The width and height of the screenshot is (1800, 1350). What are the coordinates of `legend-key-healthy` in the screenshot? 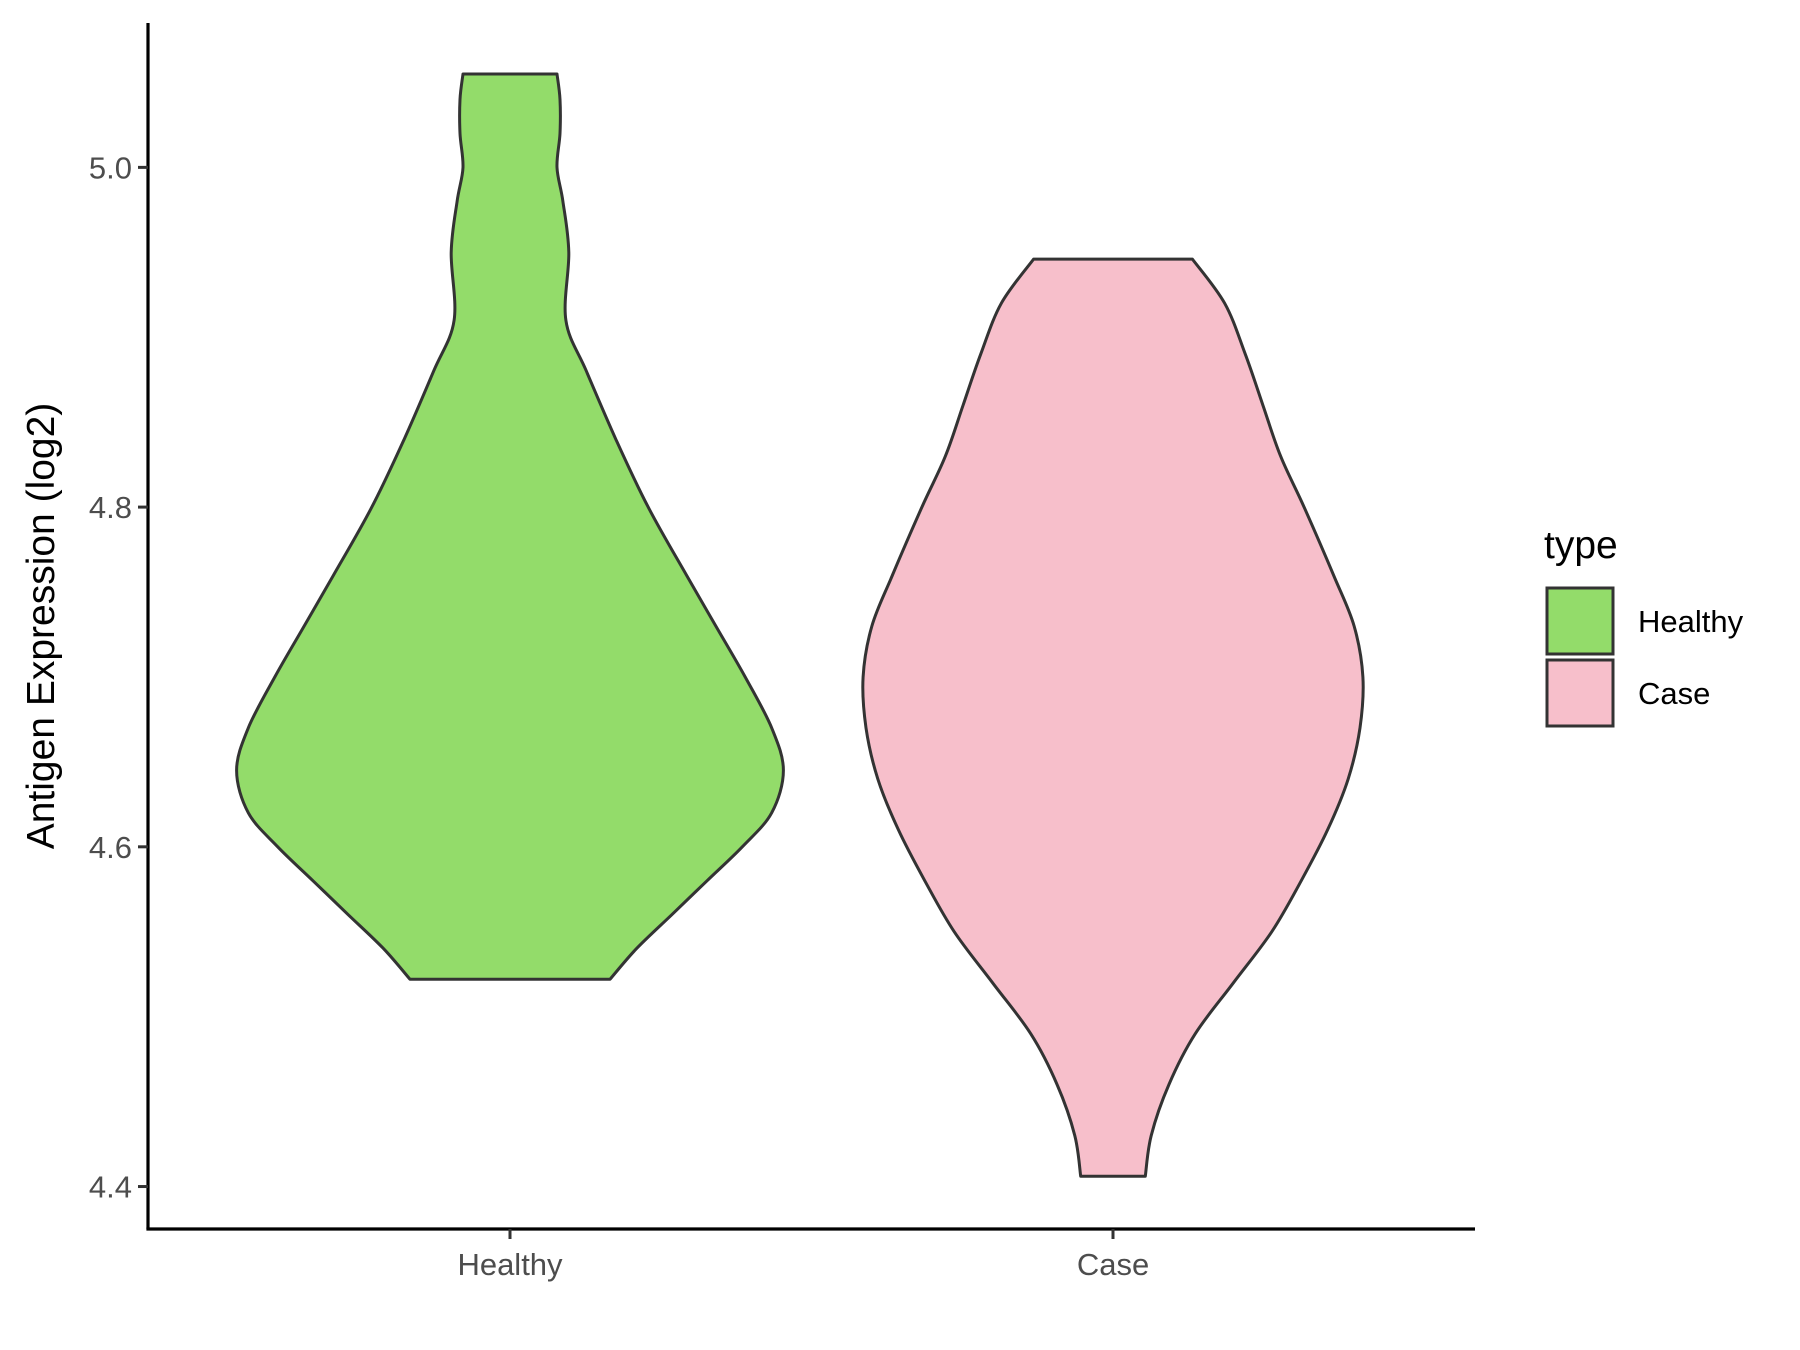 It's located at (1580, 621).